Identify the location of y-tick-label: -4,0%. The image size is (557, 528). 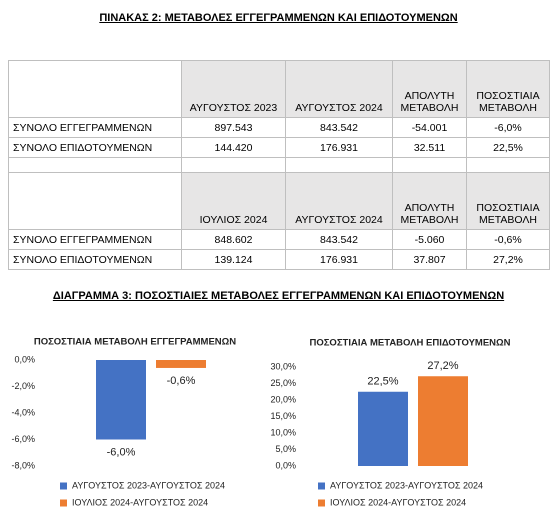
(23, 412).